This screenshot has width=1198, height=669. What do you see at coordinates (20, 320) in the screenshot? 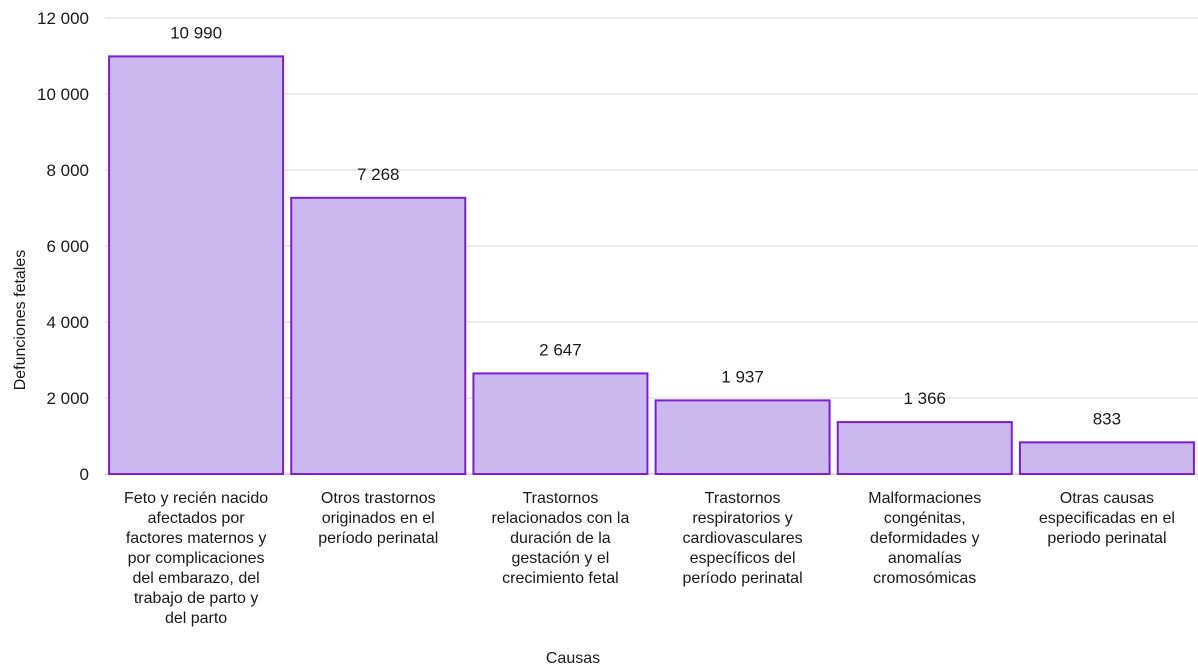
I see `y-axis-title: Defunciones fetales` at bounding box center [20, 320].